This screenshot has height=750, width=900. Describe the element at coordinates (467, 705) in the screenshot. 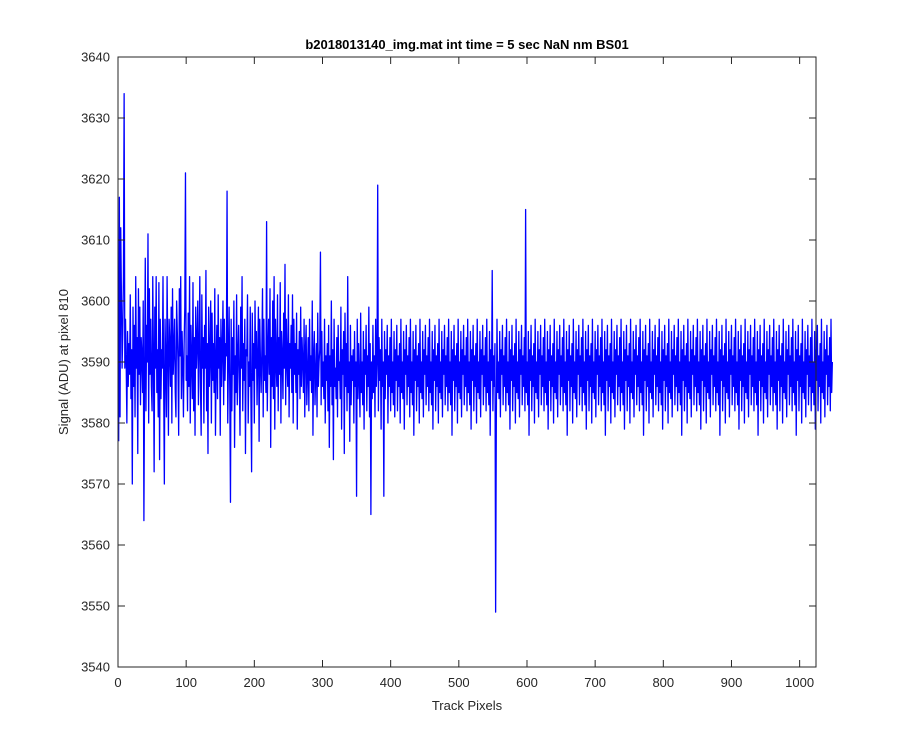

I see `x-axis-label: Track Pixels` at that location.